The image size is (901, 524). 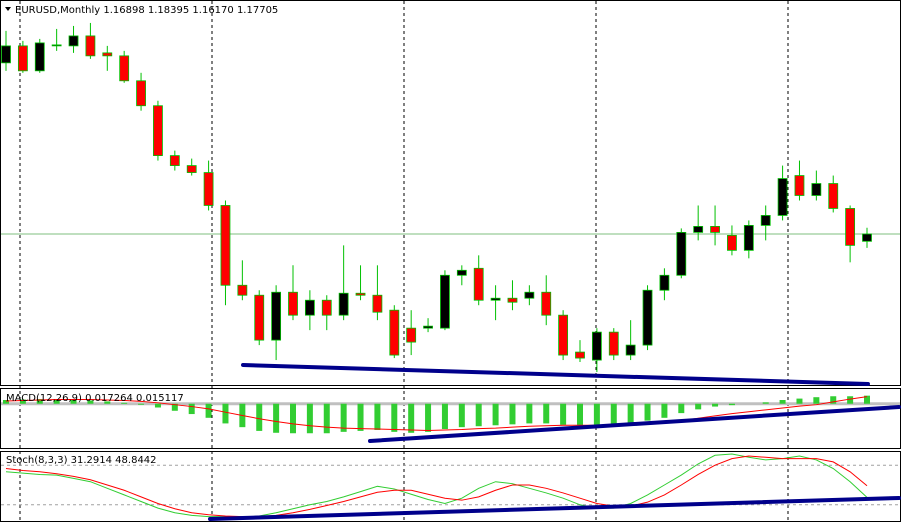 I want to click on stoch-line, so click(x=436, y=485).